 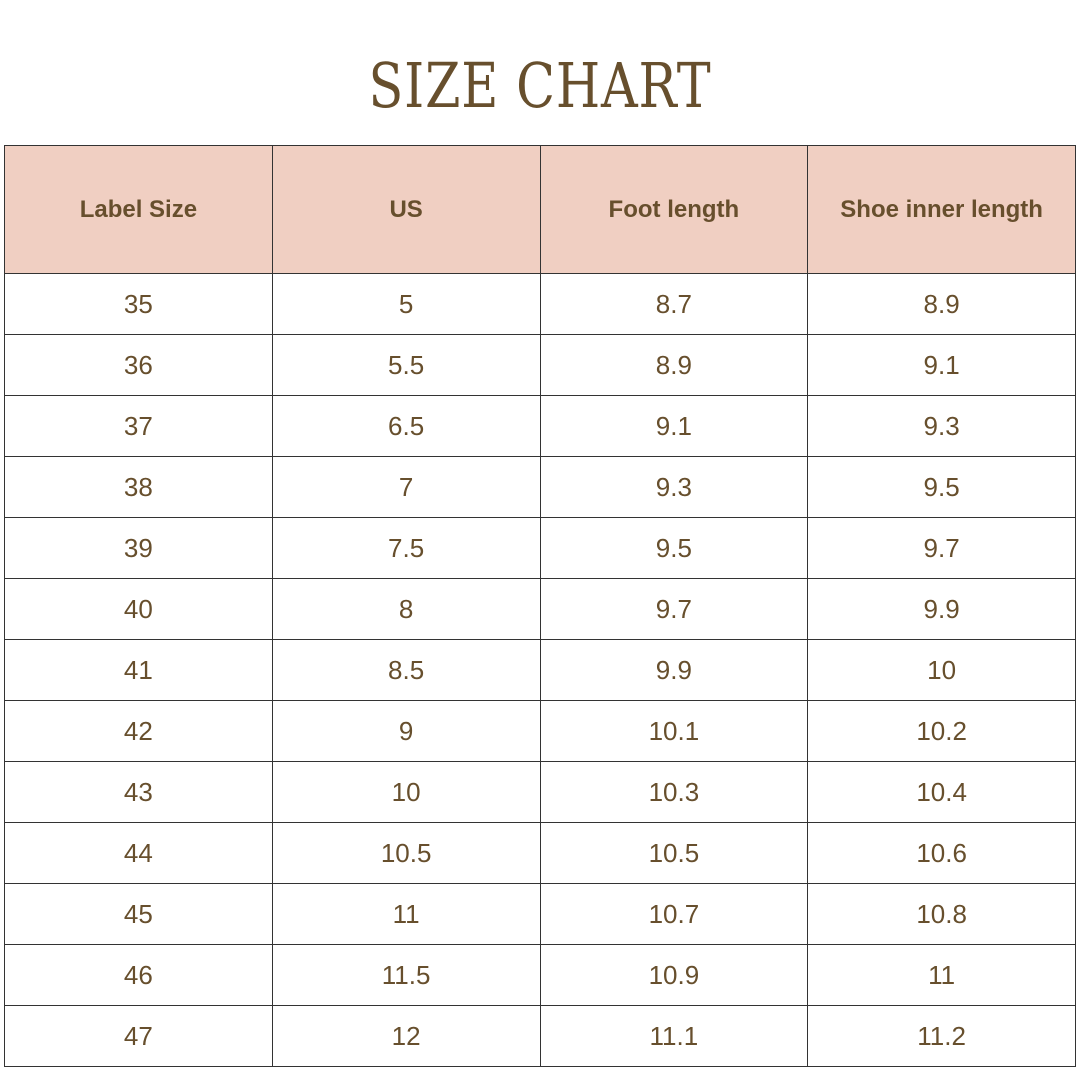 I want to click on table-row: 44 10.5 10.5 10.6, so click(x=540, y=853).